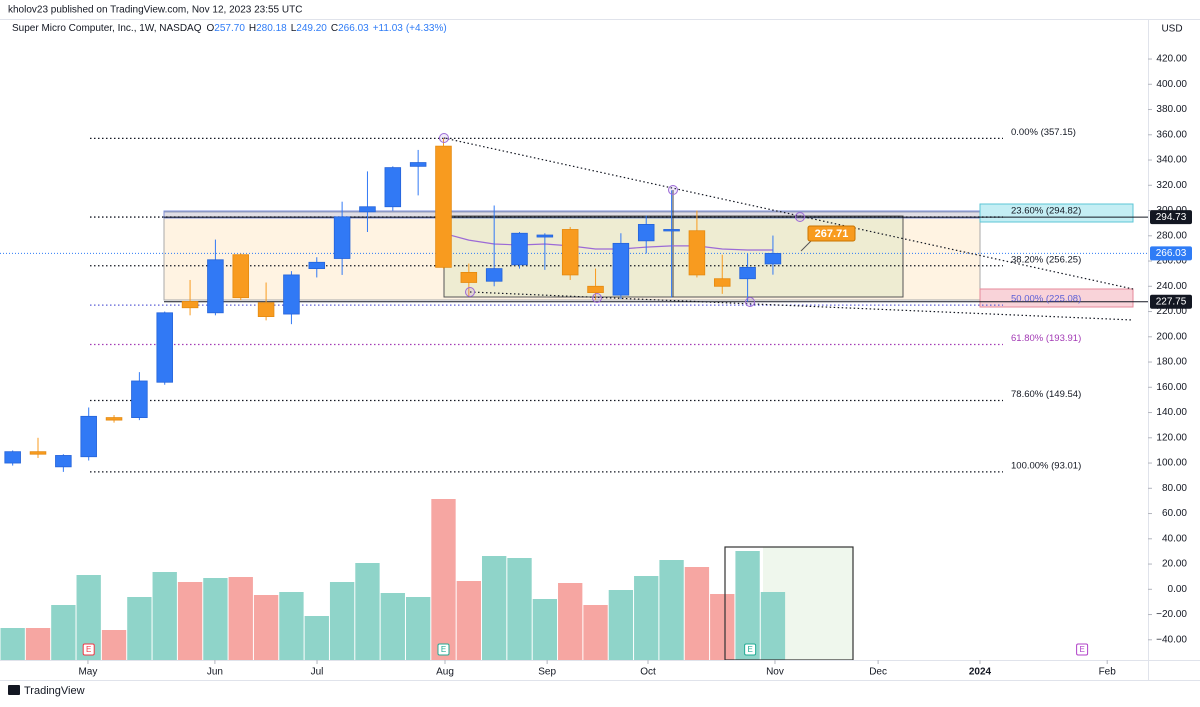 This screenshot has height=707, width=1200. What do you see at coordinates (547, 672) in the screenshot?
I see `x-tick-label: Sep` at bounding box center [547, 672].